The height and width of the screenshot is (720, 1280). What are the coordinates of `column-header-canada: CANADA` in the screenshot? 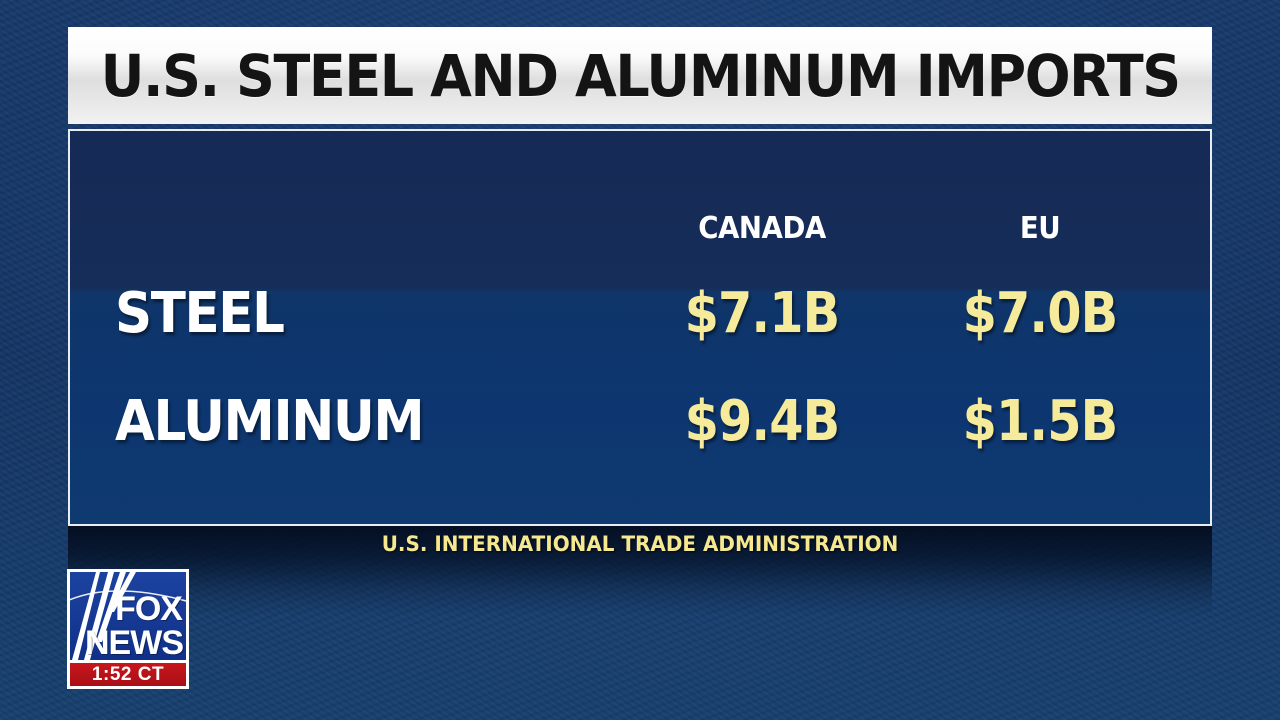 It's located at (762, 228).